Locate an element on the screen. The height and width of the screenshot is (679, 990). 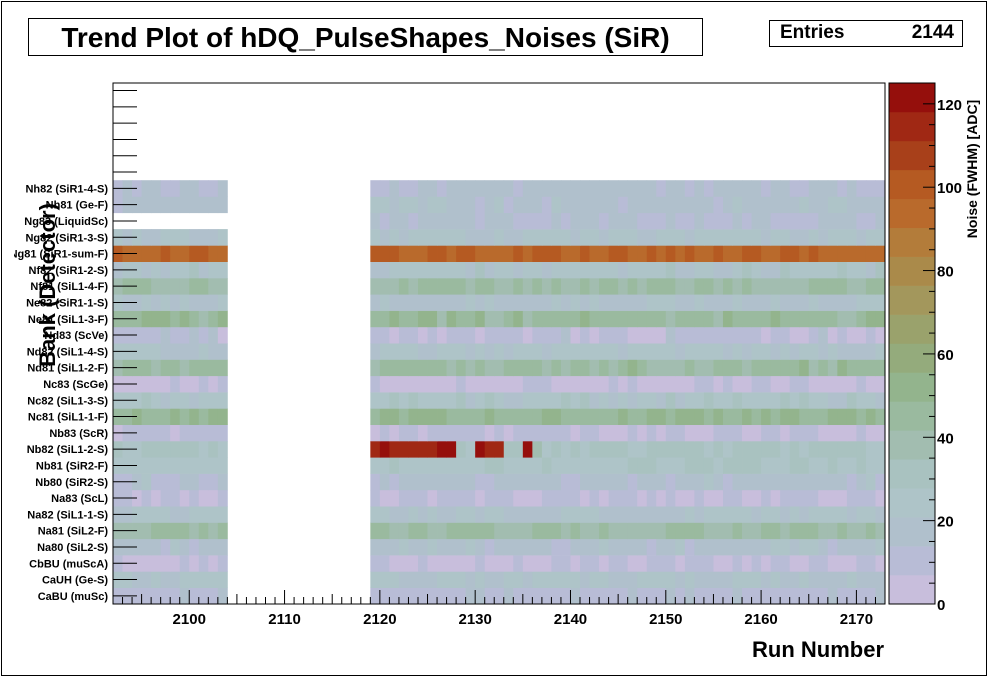
x-tick-label: 2130 is located at coordinates (474, 619).